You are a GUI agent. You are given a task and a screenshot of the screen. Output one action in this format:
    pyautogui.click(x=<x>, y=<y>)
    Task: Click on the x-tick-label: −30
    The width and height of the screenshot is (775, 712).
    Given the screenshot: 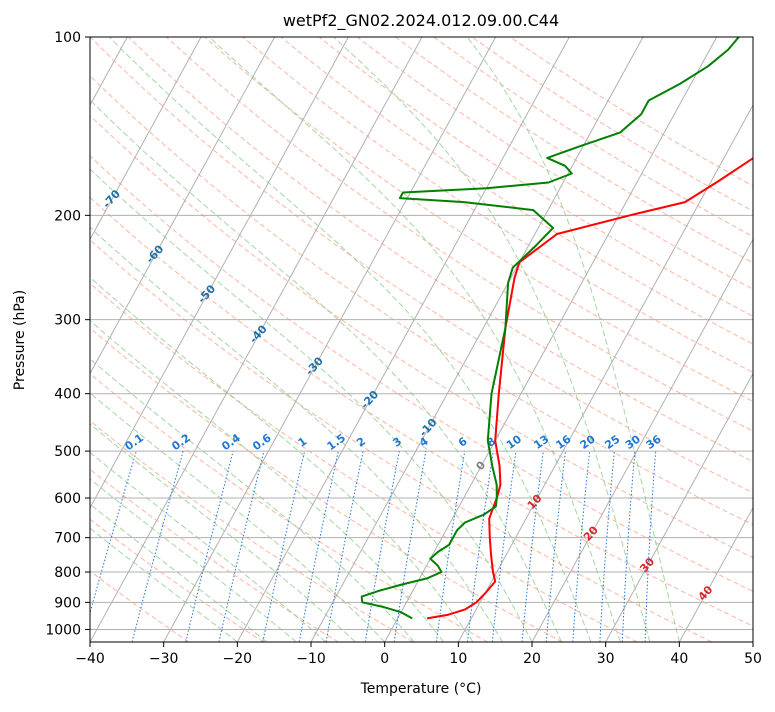 What is the action you would take?
    pyautogui.click(x=164, y=659)
    